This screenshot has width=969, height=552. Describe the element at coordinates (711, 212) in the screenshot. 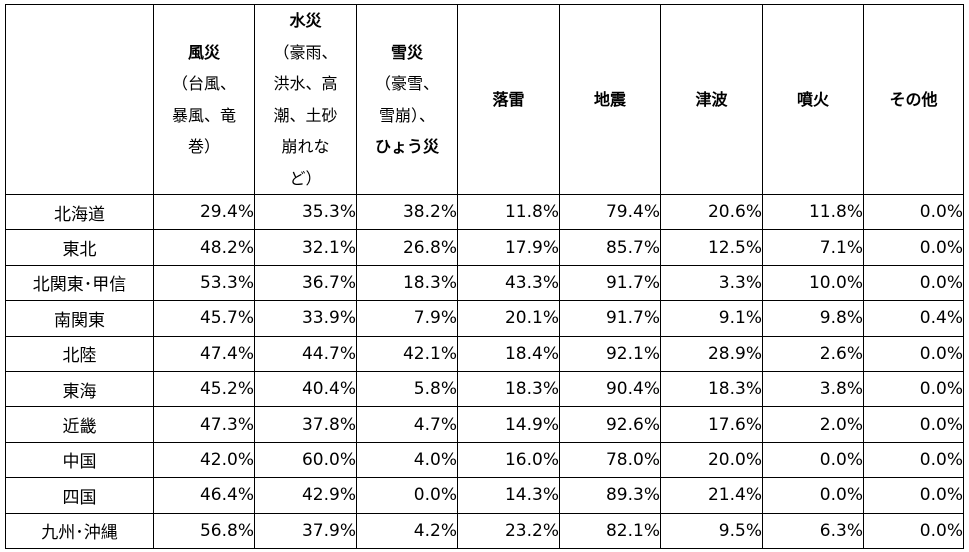

I see `percentage-cell: 20.6%` at that location.